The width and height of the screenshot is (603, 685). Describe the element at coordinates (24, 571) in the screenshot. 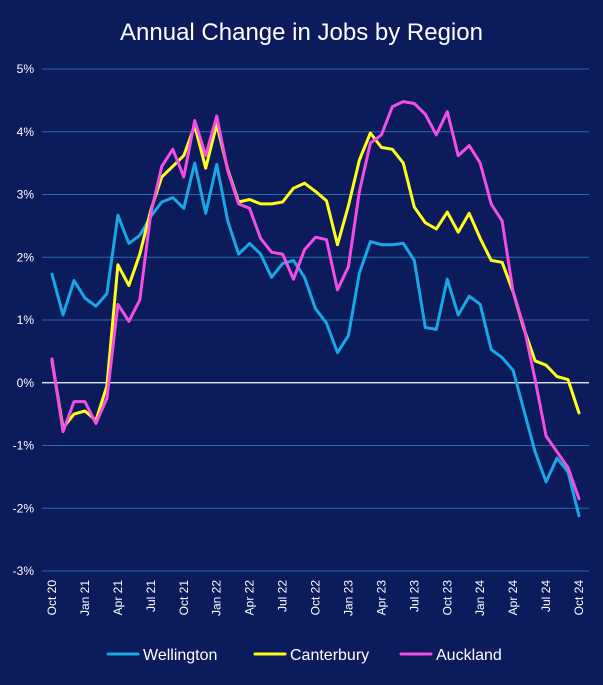

I see `y-tick-label: -3%` at that location.